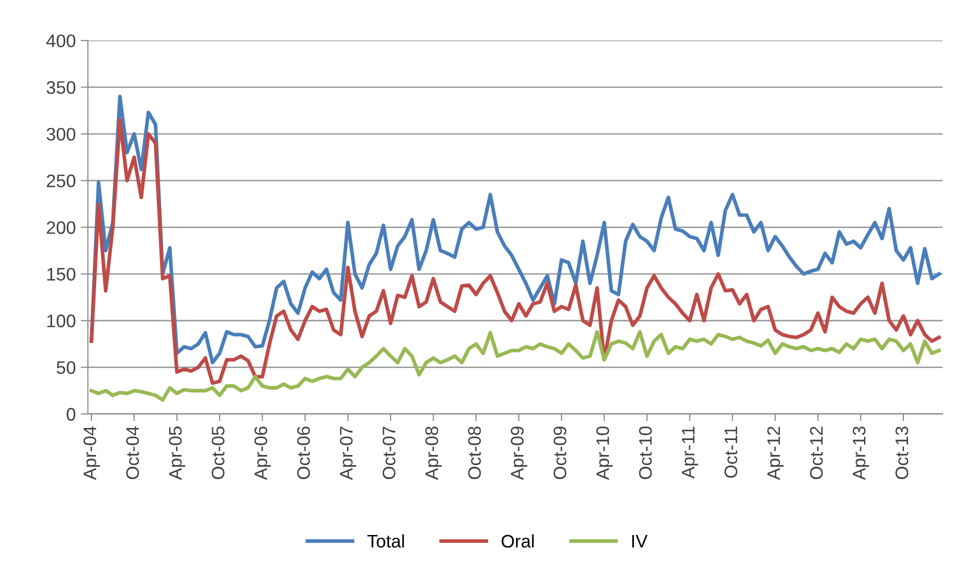  What do you see at coordinates (61, 227) in the screenshot?
I see `y-tick-label: 200` at bounding box center [61, 227].